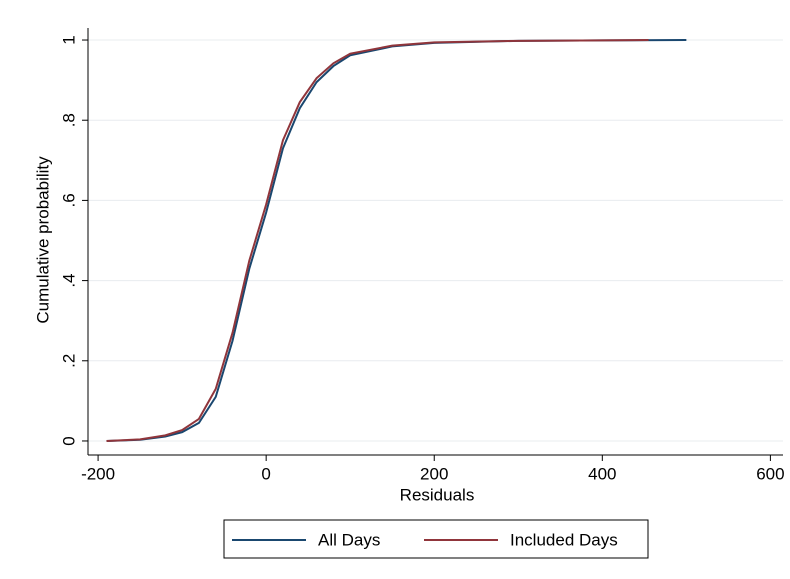 This screenshot has width=790, height=579. I want to click on x-tick-label: 200, so click(434, 473).